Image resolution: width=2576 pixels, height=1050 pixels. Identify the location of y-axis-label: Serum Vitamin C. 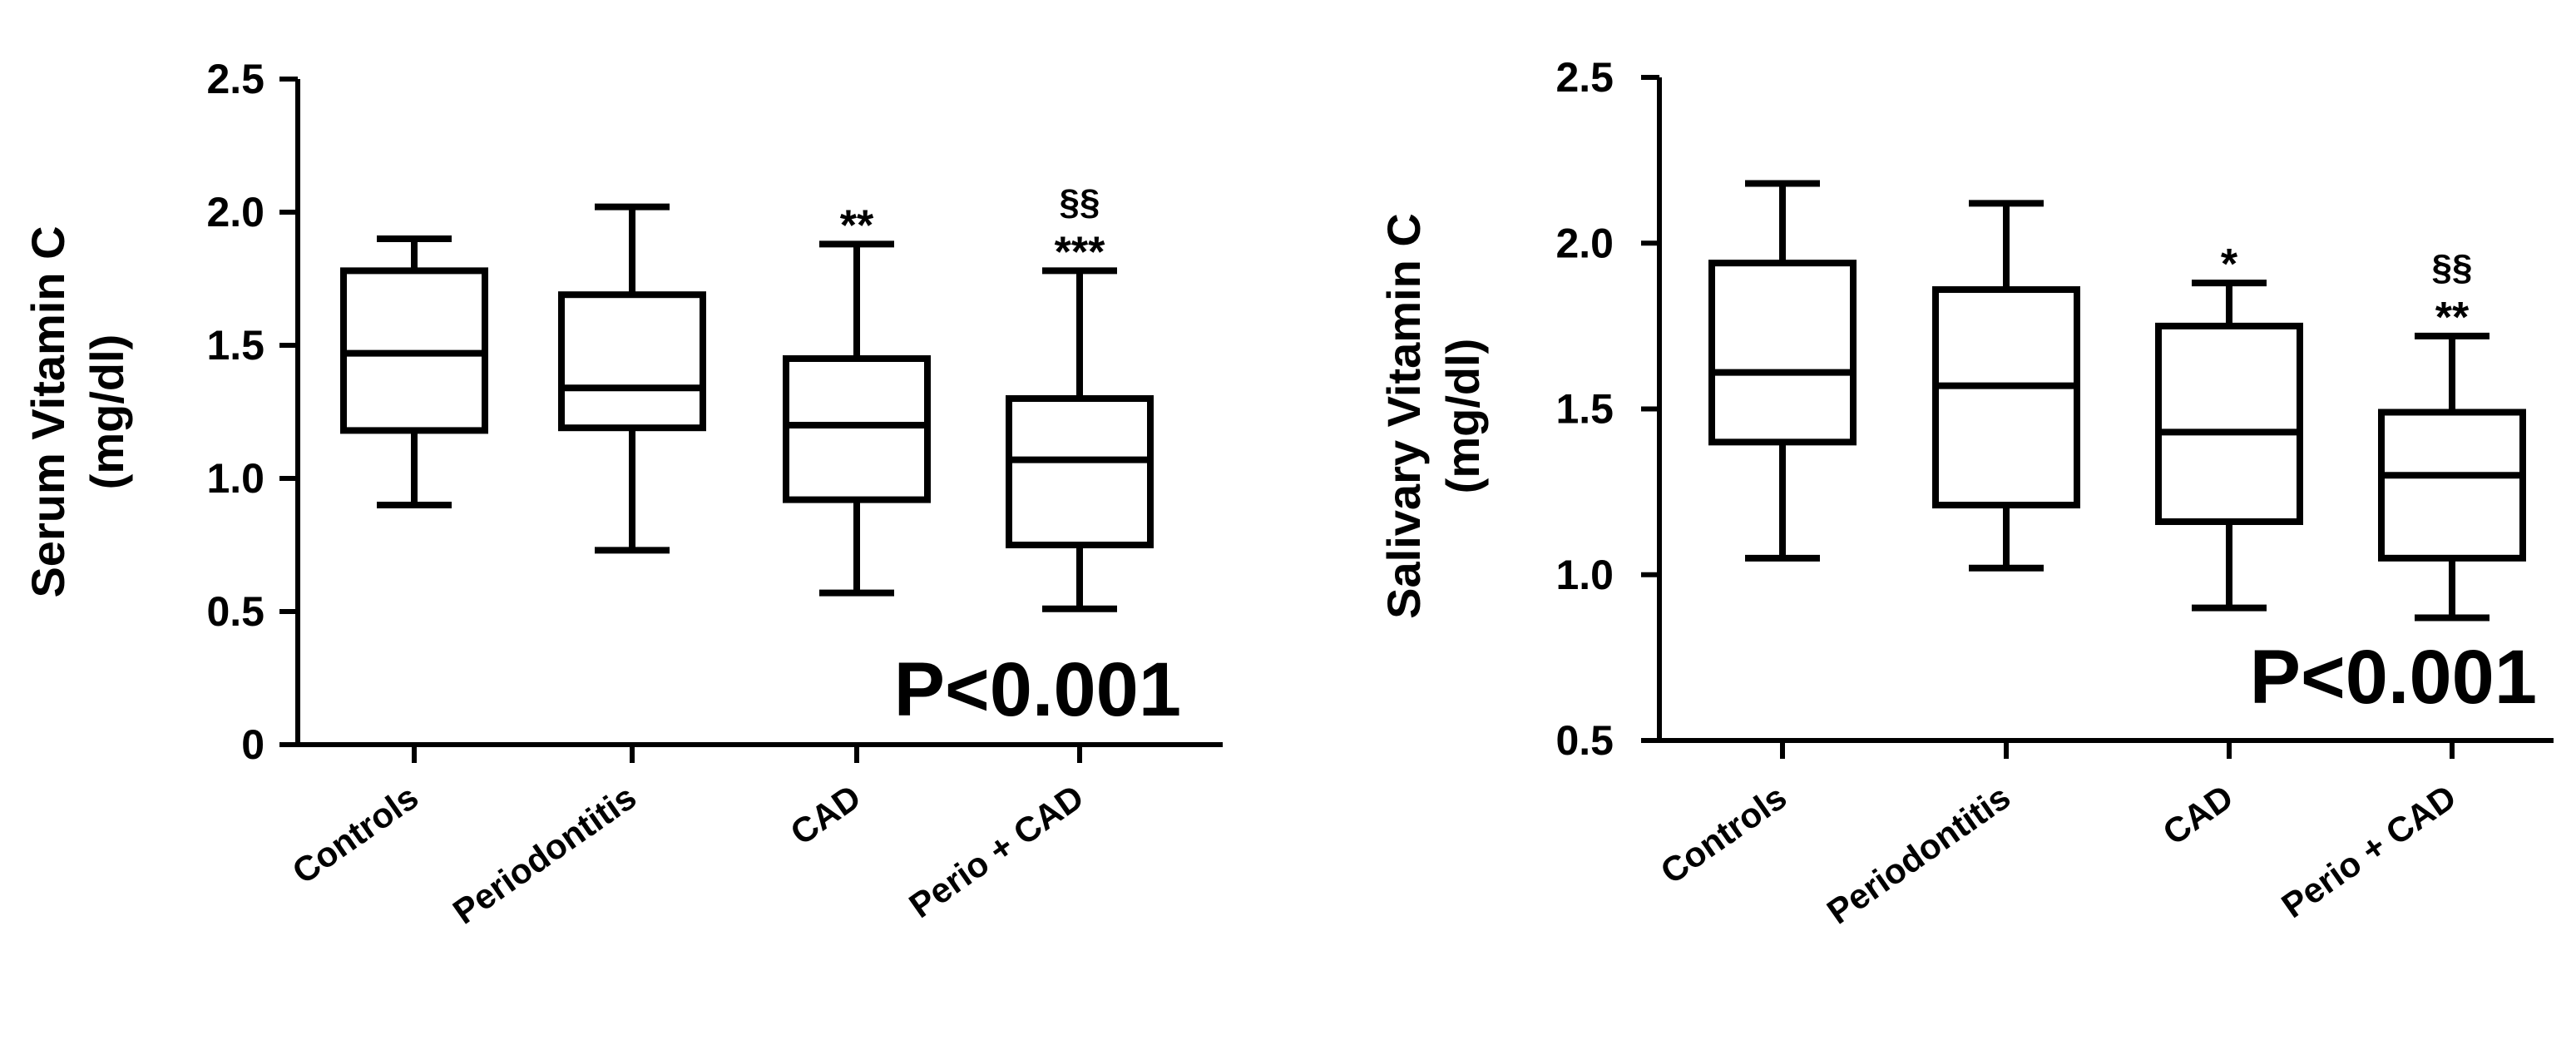
(48, 411).